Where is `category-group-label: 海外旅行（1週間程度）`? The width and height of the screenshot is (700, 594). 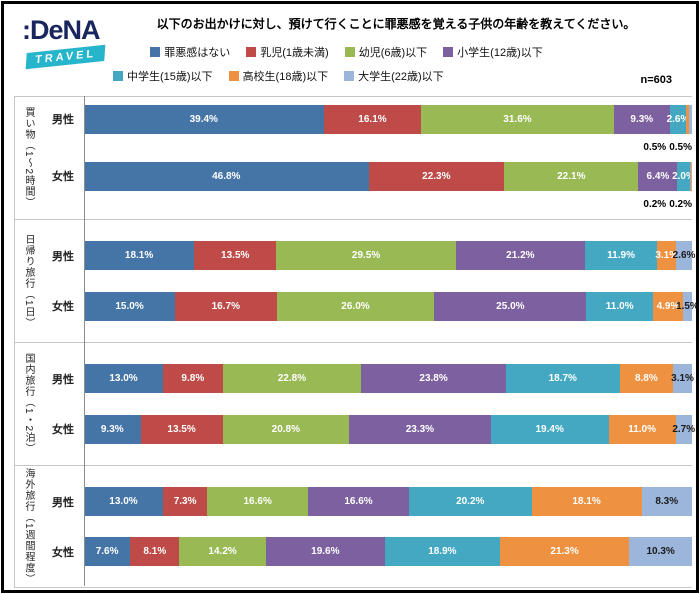
category-group-label: 海外旅行（1週間程度） is located at coordinates (28, 526).